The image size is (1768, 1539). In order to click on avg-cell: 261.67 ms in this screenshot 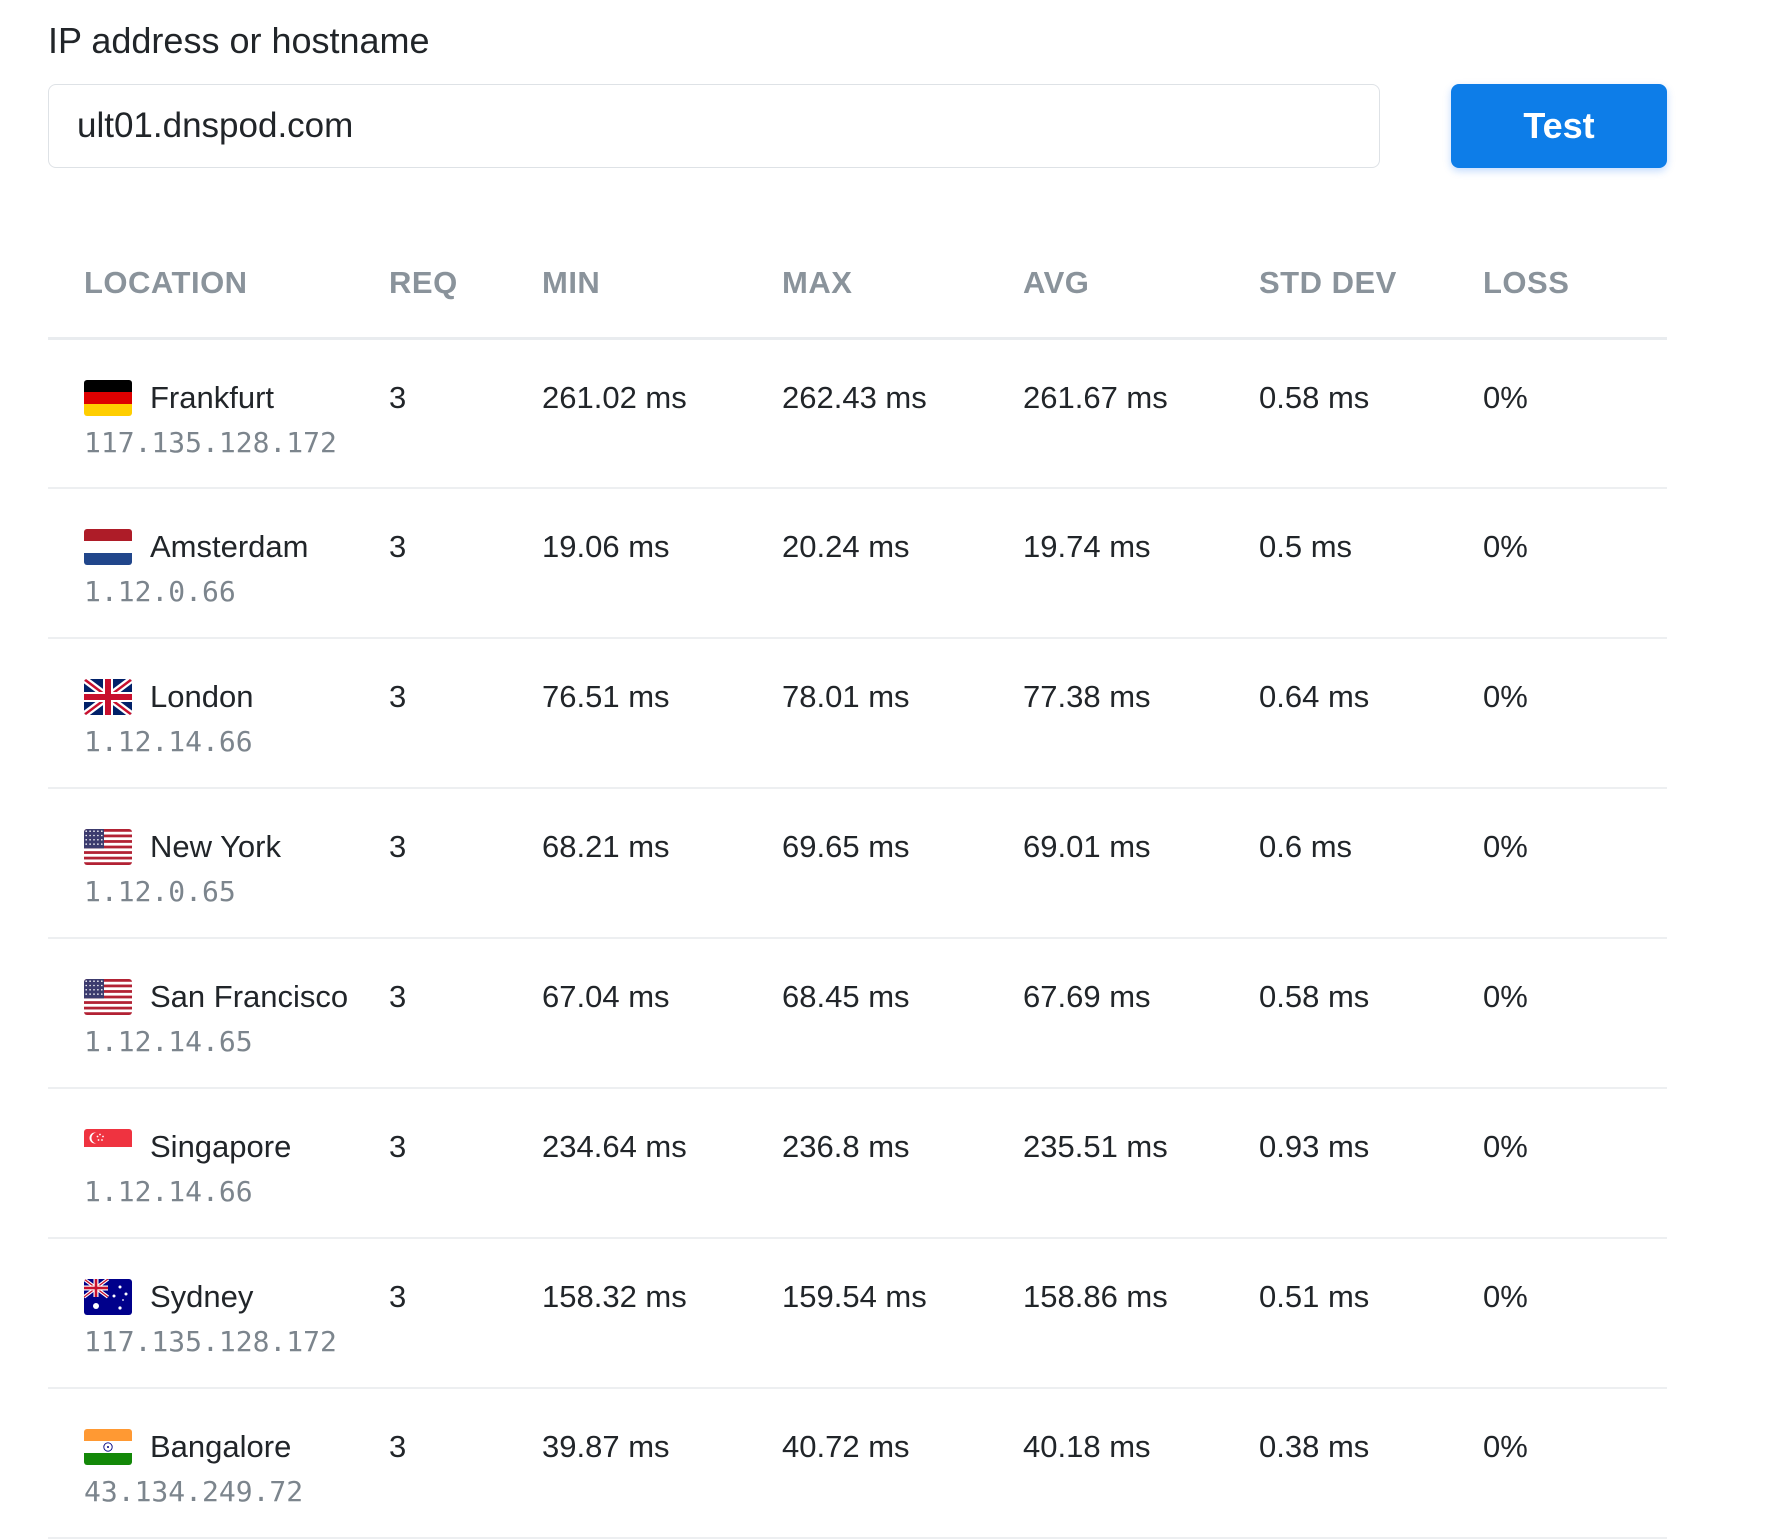, I will do `click(1141, 413)`.